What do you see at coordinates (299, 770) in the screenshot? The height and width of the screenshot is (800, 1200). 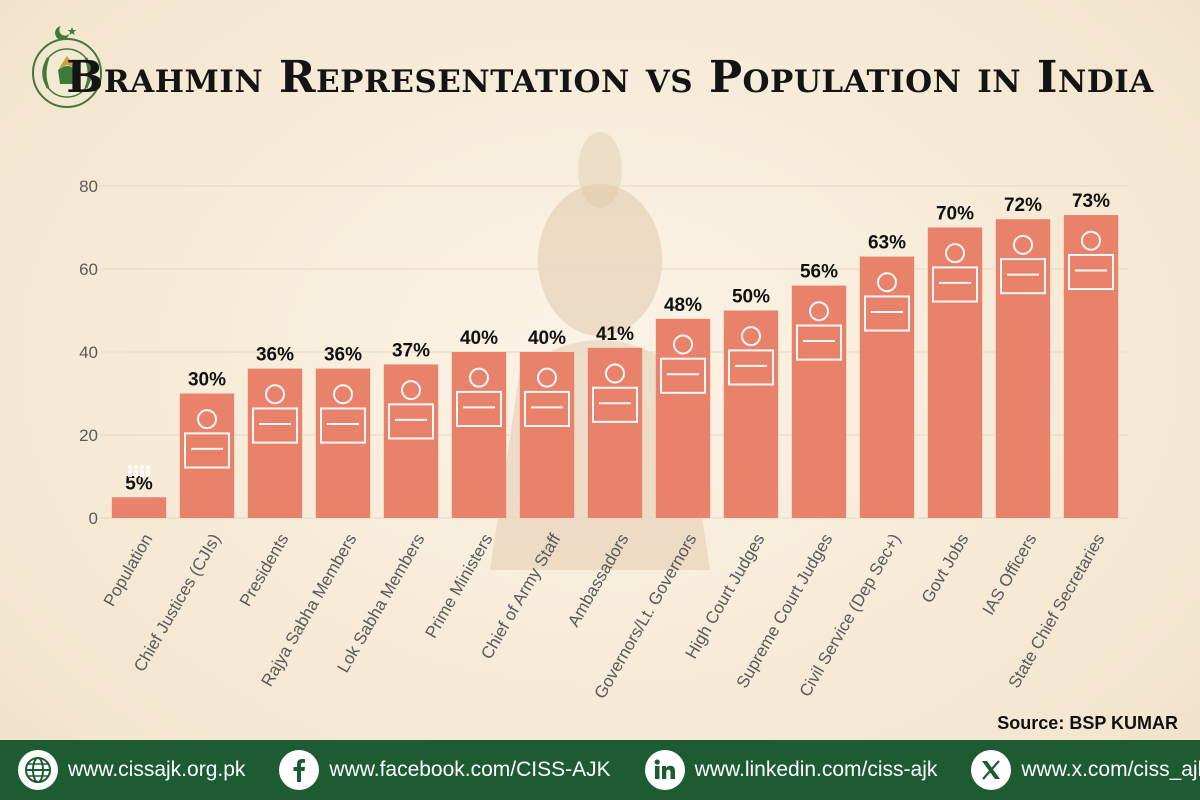 I see `facebook-icon` at bounding box center [299, 770].